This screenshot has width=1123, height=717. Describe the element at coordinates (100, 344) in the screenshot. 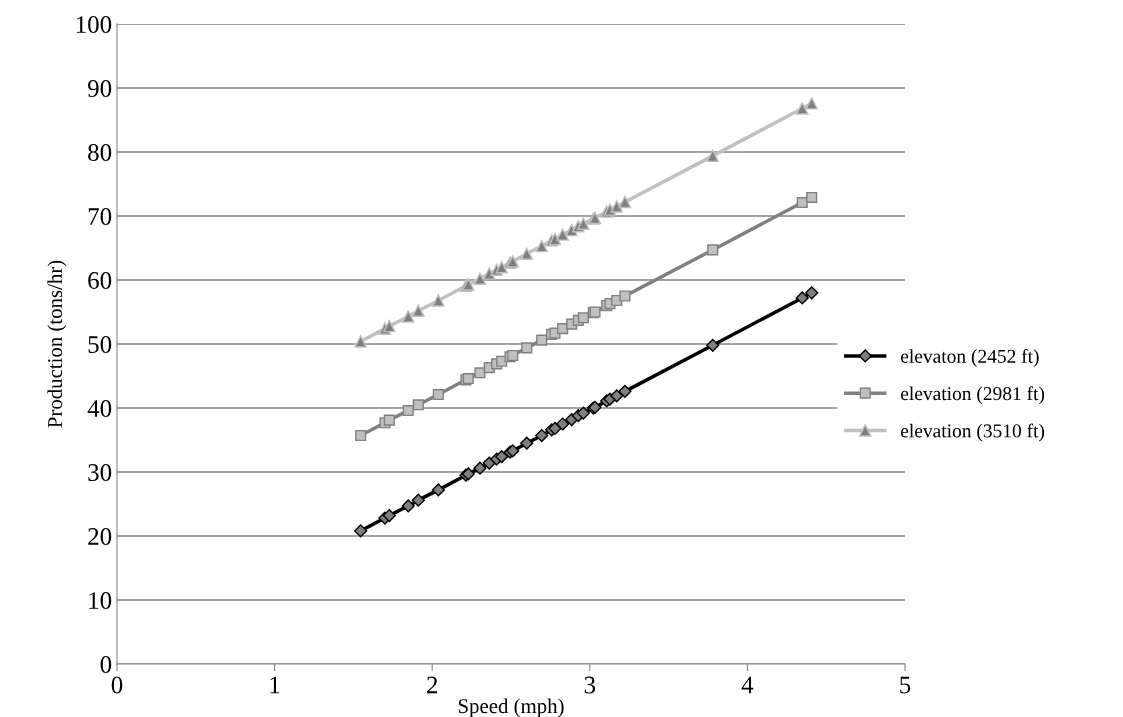

I see `y-tick-label: 50` at that location.